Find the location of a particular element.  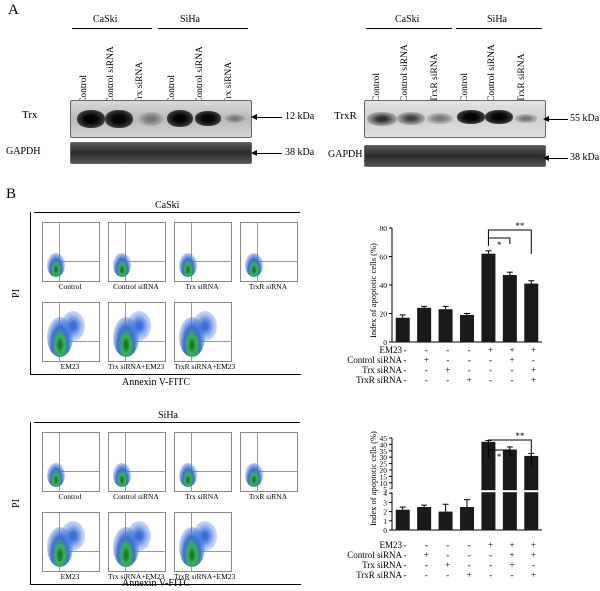

y-tick-label: 5 is located at coordinates (385, 489).